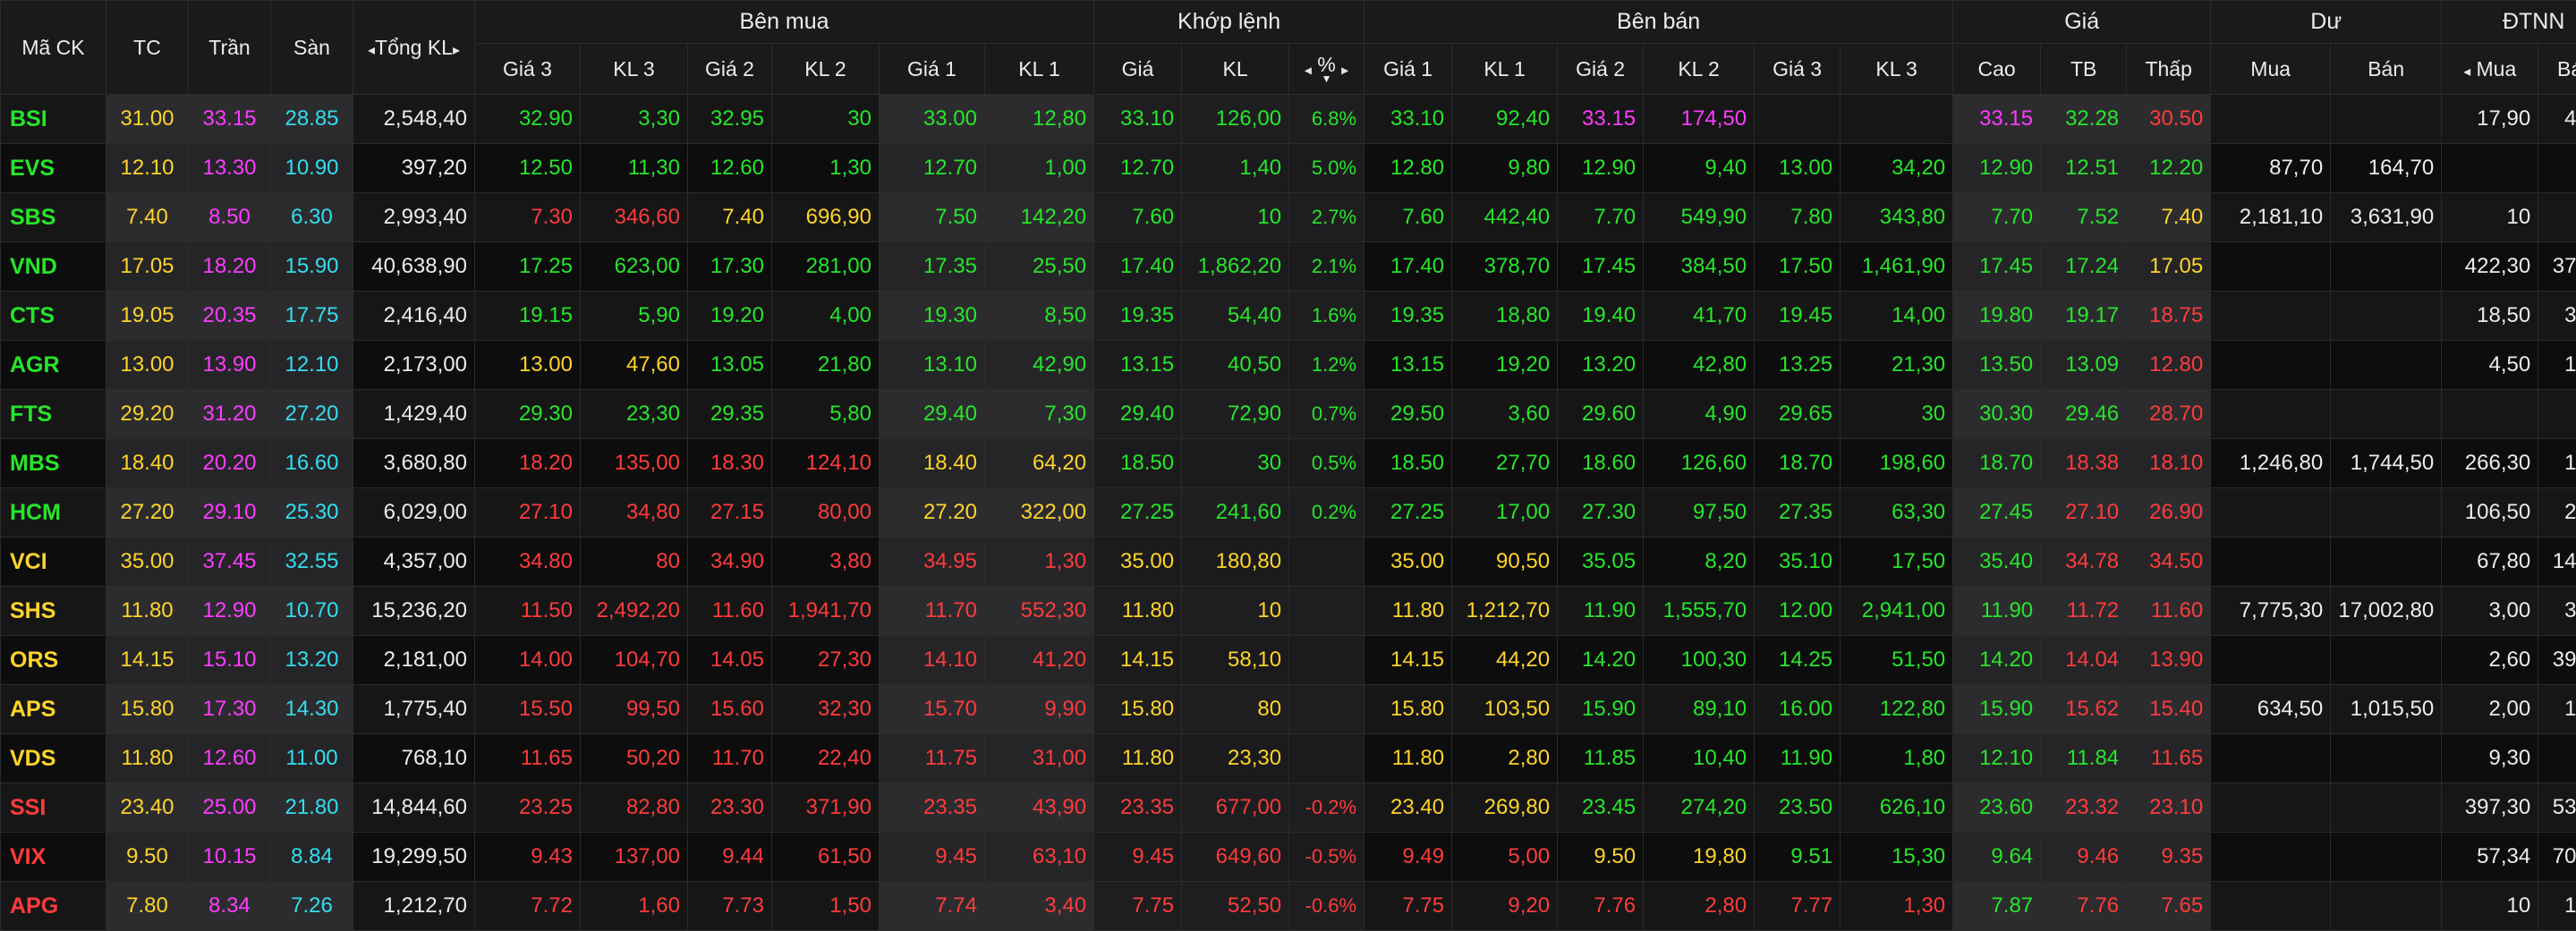 This screenshot has height=931, width=2576. I want to click on col-header-bid-price2: Giá 2, so click(730, 69).